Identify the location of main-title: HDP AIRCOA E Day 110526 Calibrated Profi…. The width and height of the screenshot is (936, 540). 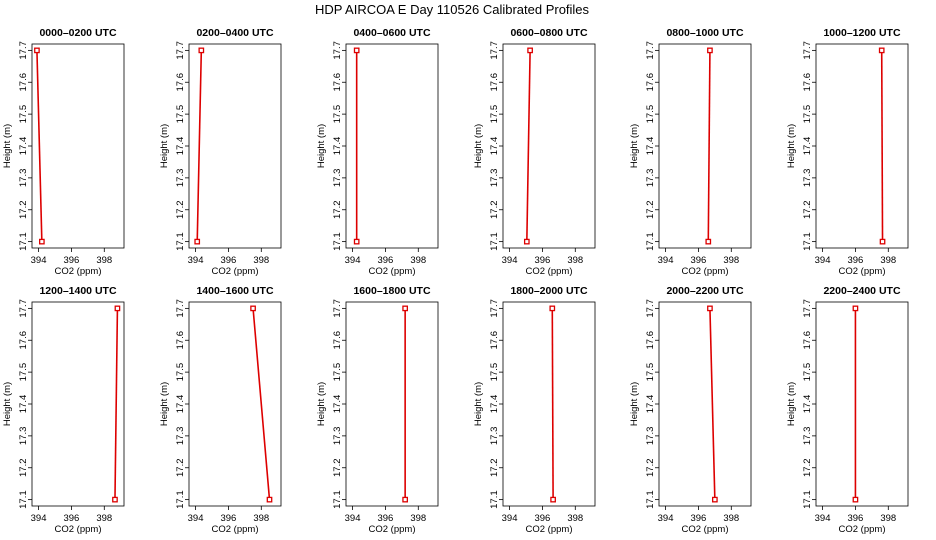
(452, 9).